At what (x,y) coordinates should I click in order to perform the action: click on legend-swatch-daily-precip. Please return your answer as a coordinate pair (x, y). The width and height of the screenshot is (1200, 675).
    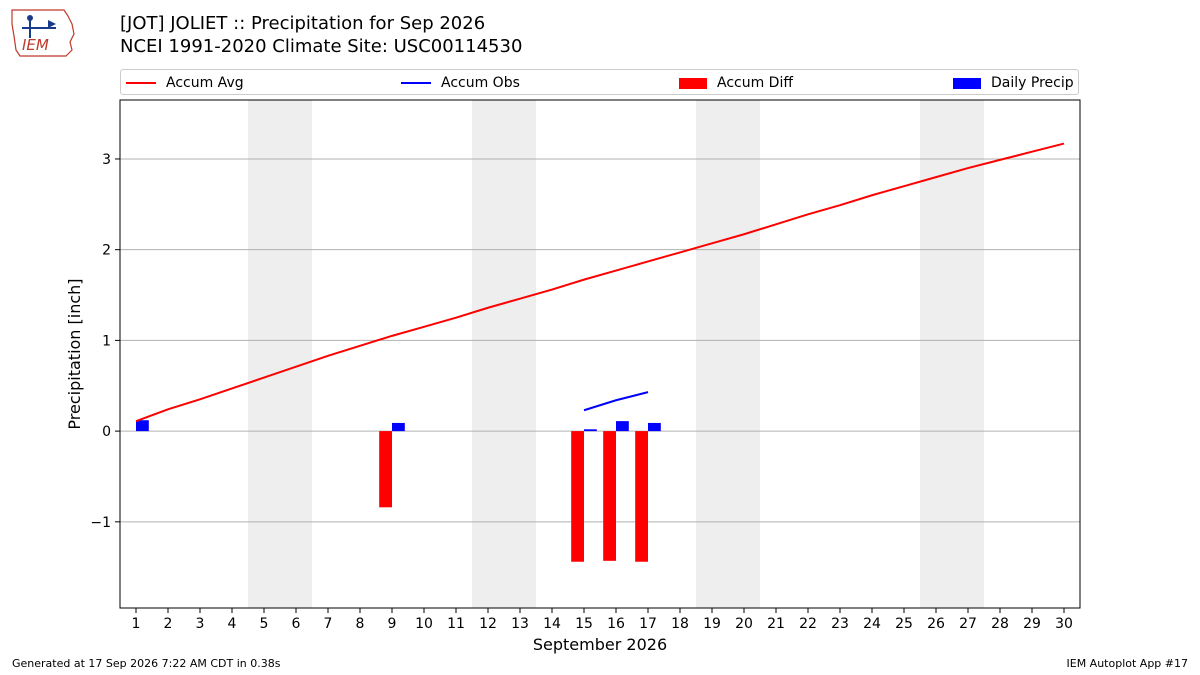
    Looking at the image, I should click on (967, 83).